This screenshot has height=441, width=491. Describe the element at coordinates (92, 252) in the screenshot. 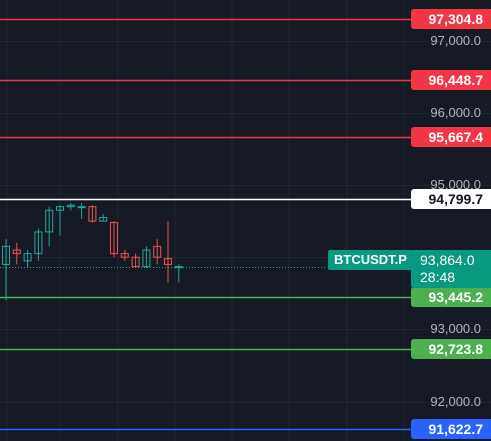

I see `candles` at that location.